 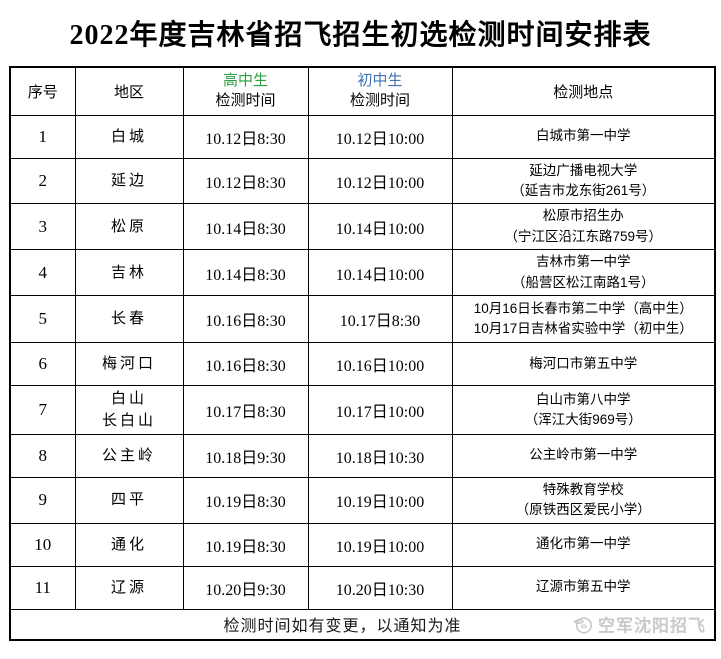 I want to click on region-cell: 长春, so click(x=129, y=319).